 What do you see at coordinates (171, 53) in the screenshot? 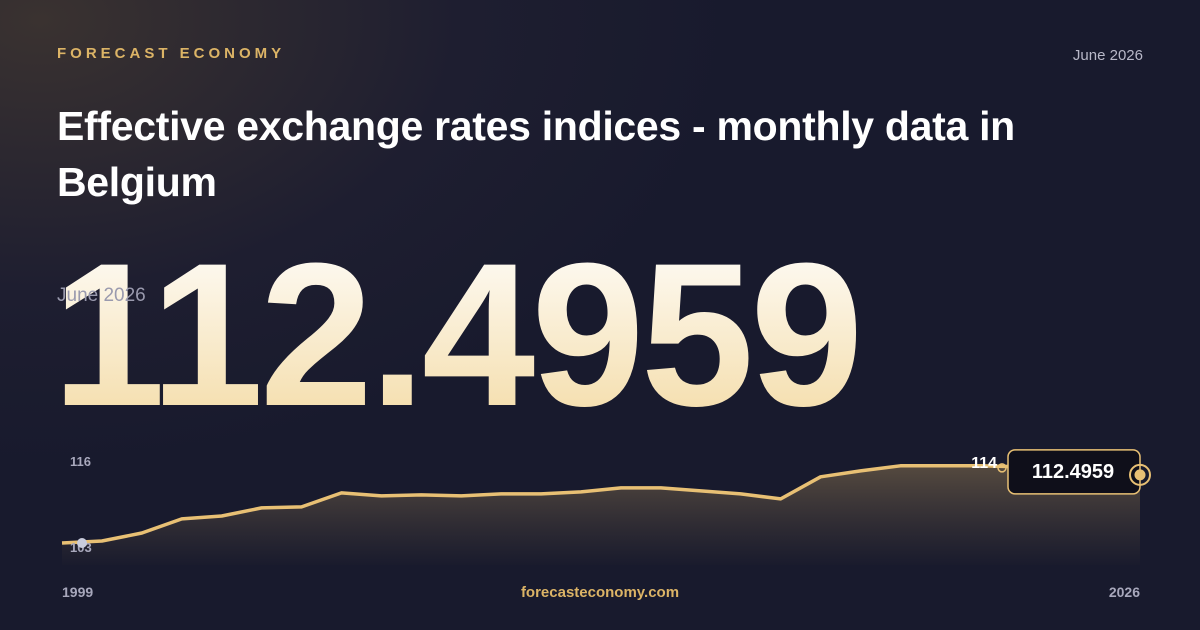
I see `brand: FORECAST ECONOMY` at bounding box center [171, 53].